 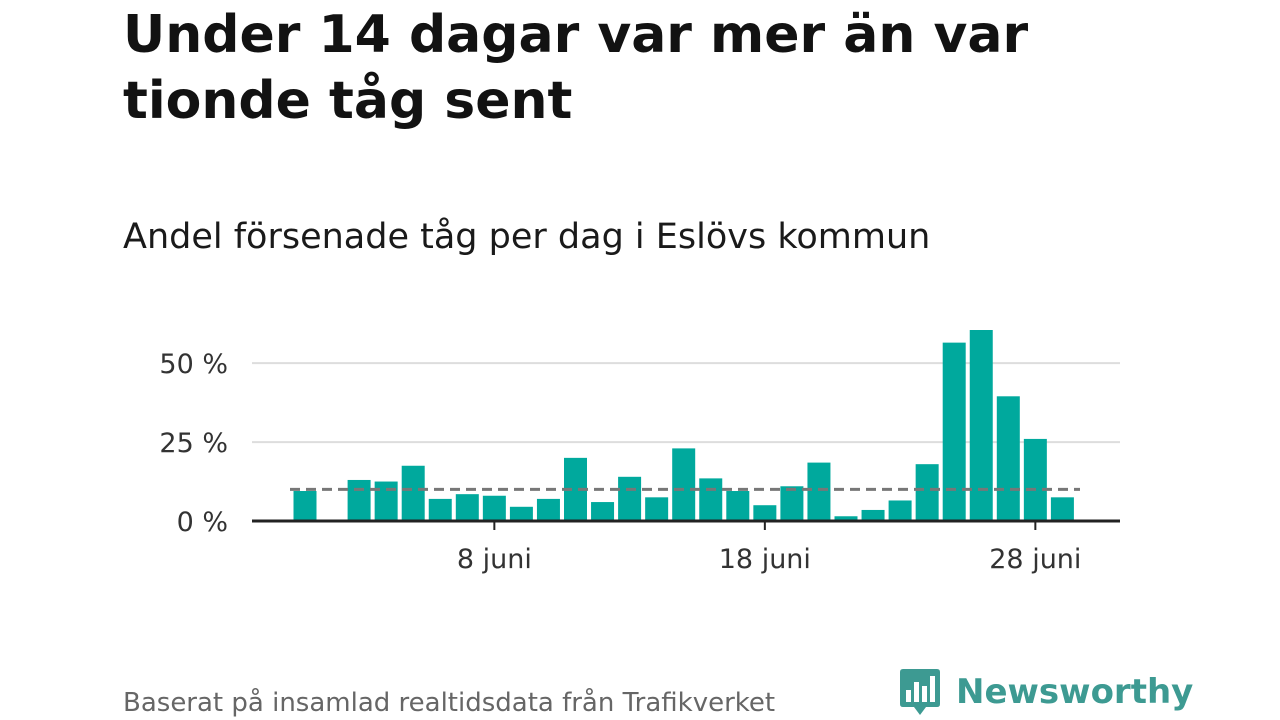 I want to click on x-tick-label: 28 juni, so click(x=1035, y=559).